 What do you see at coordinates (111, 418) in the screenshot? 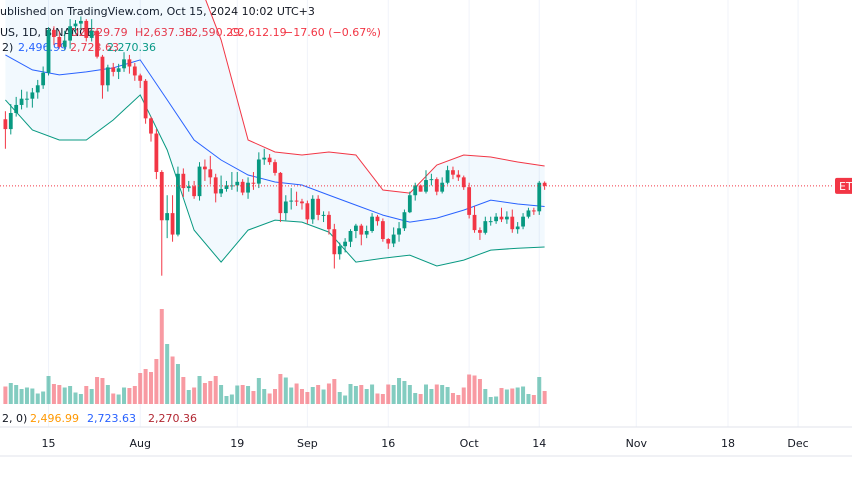
I see `volume-legend-value: 2,723.63` at bounding box center [111, 418].